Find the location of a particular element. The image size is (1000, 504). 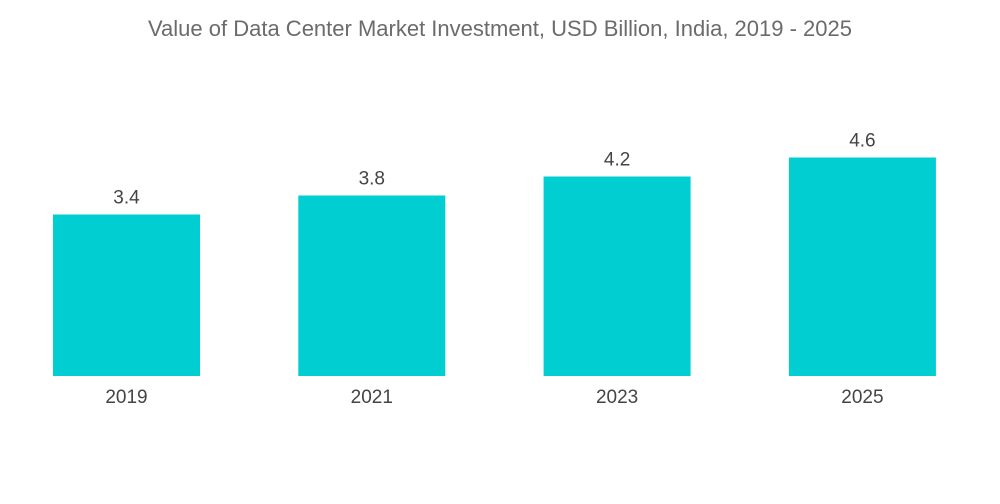

data-label-2021: 3.8 is located at coordinates (372, 179).